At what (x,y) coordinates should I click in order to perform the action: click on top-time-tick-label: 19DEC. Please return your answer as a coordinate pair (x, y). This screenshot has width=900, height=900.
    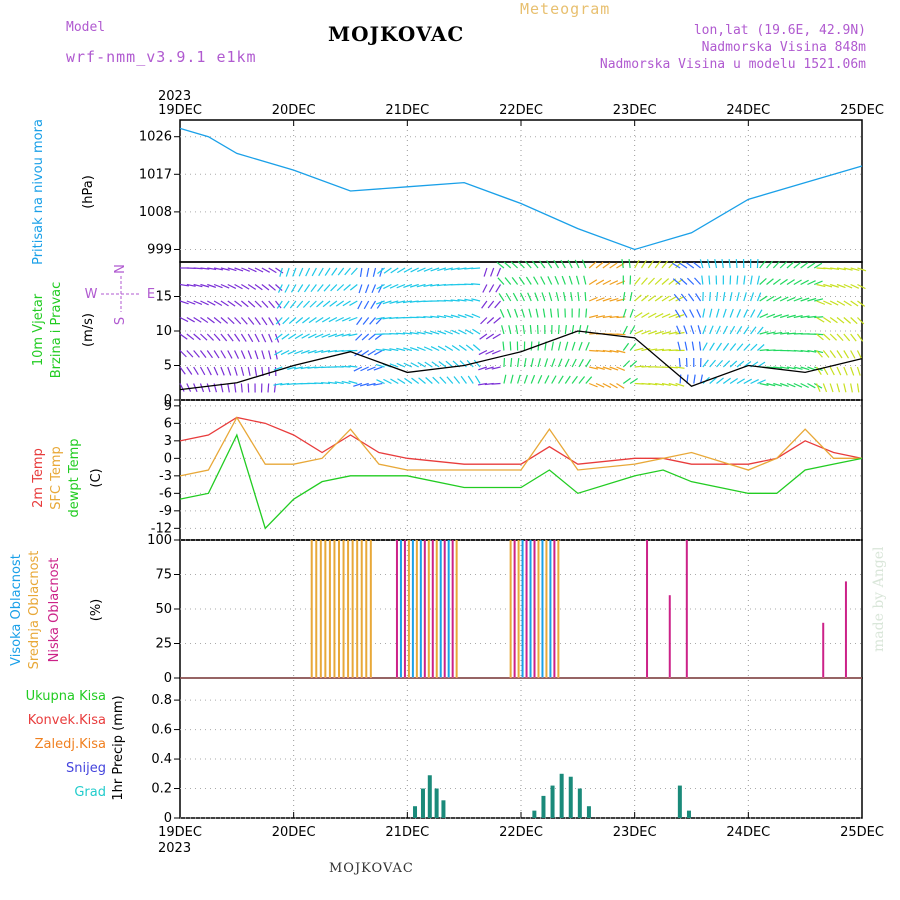
    Looking at the image, I should click on (180, 110).